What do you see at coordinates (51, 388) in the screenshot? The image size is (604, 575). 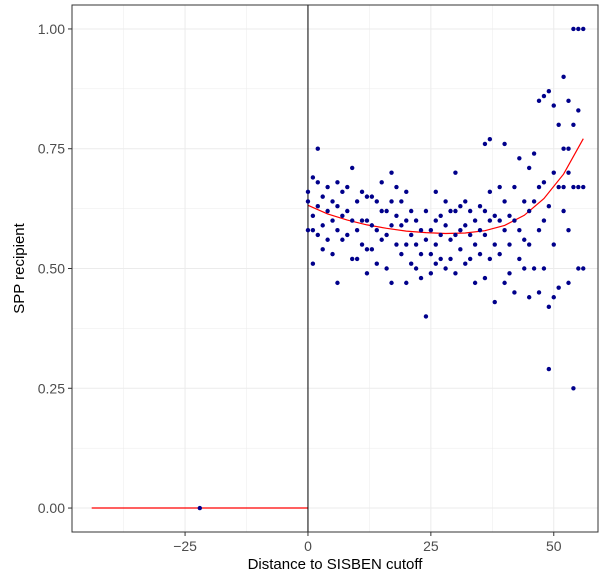 I see `y-tick-label: 0.25` at bounding box center [51, 388].